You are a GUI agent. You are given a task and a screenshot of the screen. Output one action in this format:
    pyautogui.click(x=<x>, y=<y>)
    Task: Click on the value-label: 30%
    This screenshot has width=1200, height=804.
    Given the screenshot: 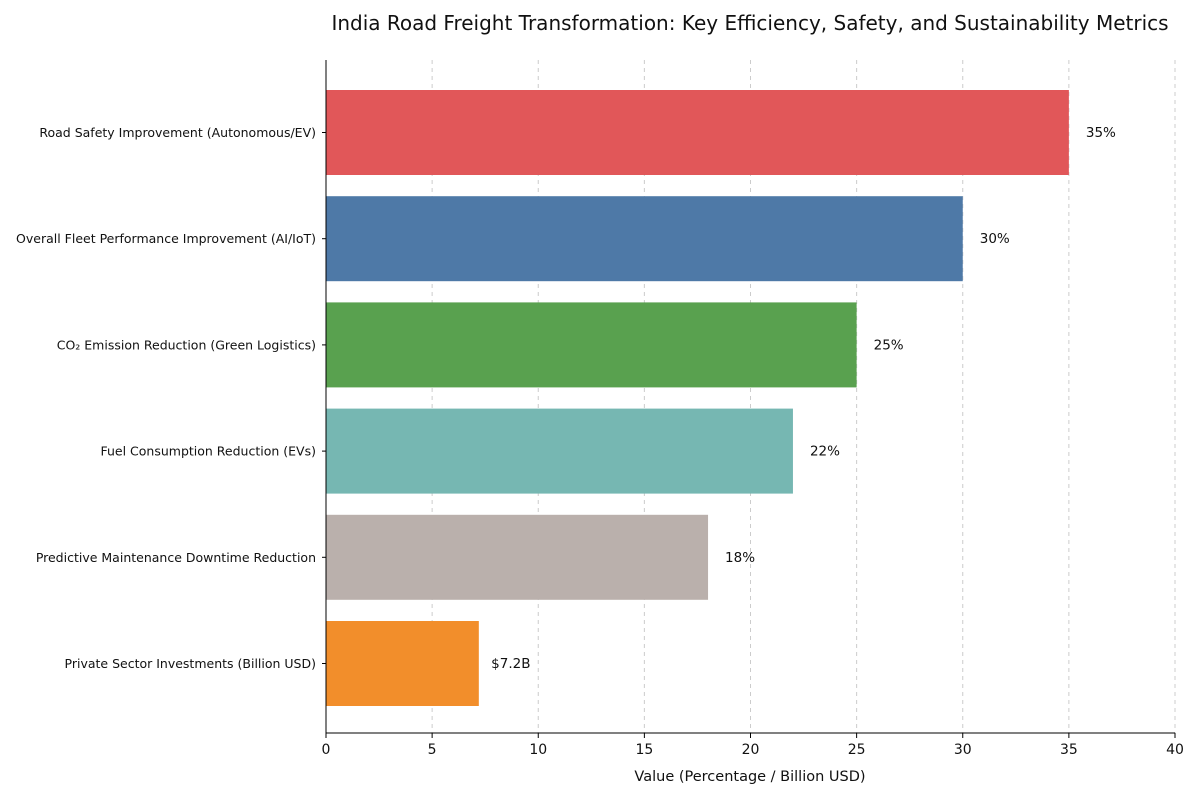 What is the action you would take?
    pyautogui.click(x=995, y=239)
    